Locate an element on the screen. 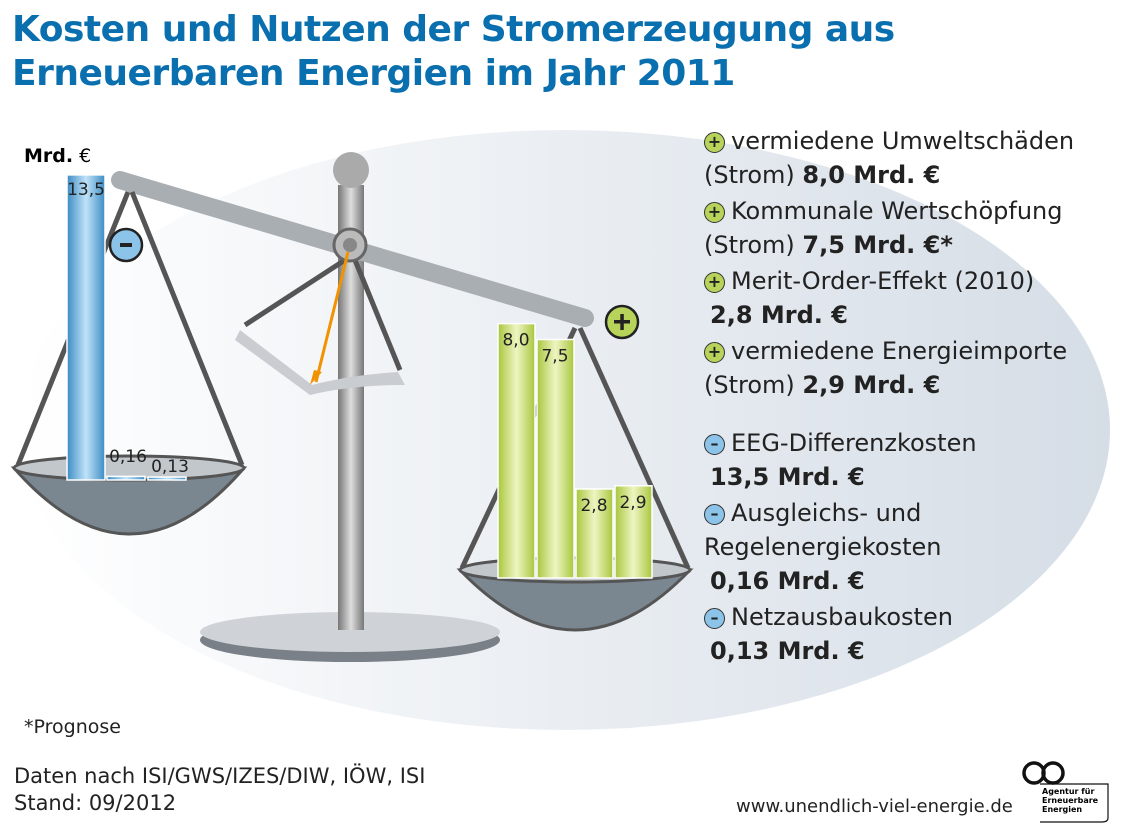 This screenshot has height=833, width=1128. legend-value: 2,9 Mrd. € is located at coordinates (871, 385).